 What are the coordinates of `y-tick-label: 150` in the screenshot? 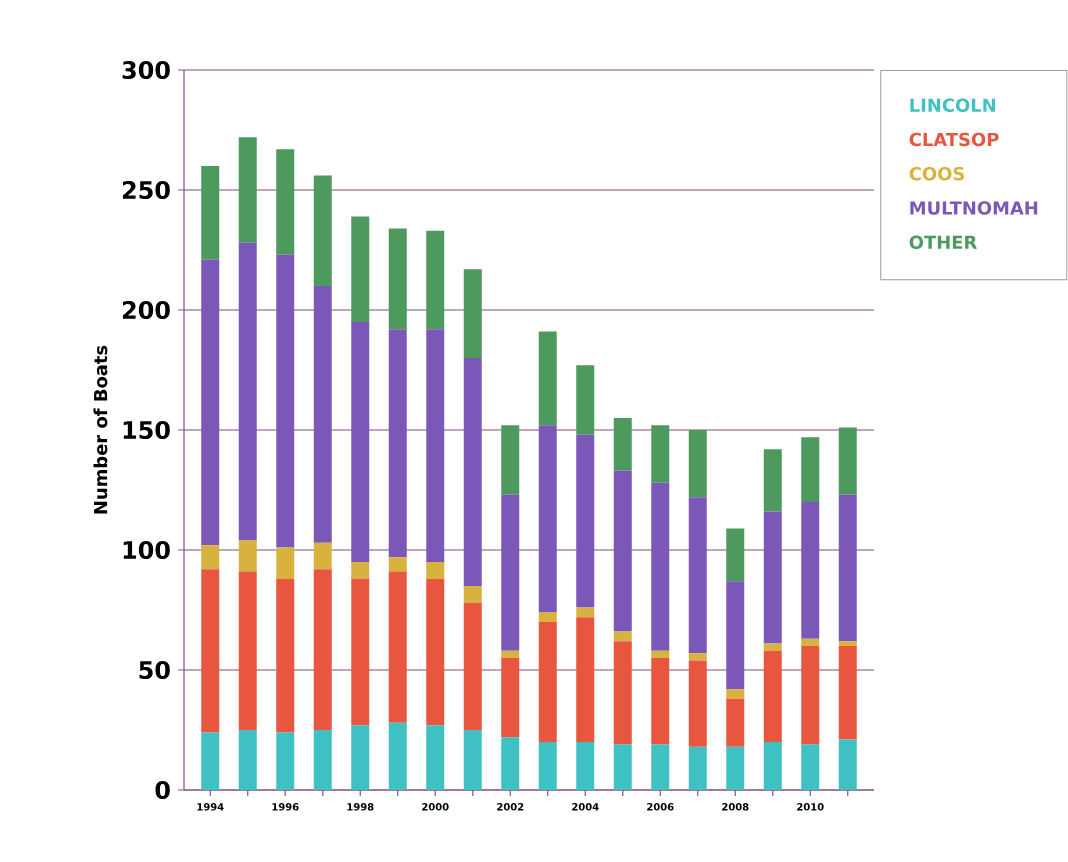 It's located at (146, 430).